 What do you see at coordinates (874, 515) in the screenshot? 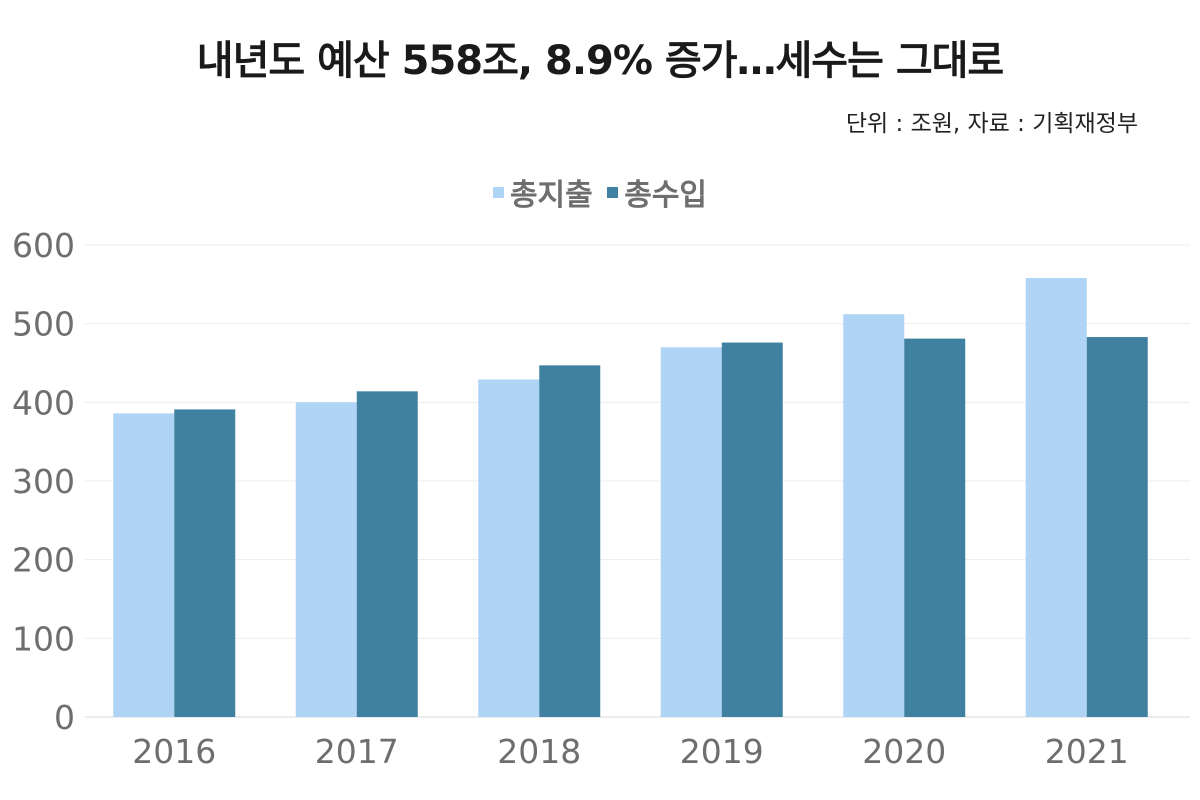
I see `bar-2020-총지출` at bounding box center [874, 515].